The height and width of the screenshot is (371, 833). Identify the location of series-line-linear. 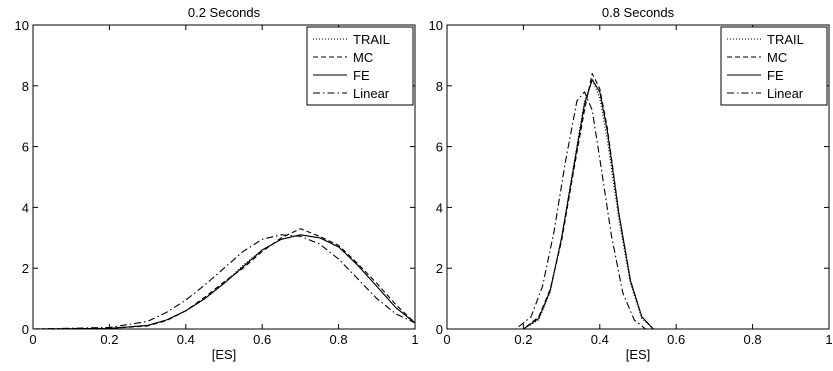
(224, 281).